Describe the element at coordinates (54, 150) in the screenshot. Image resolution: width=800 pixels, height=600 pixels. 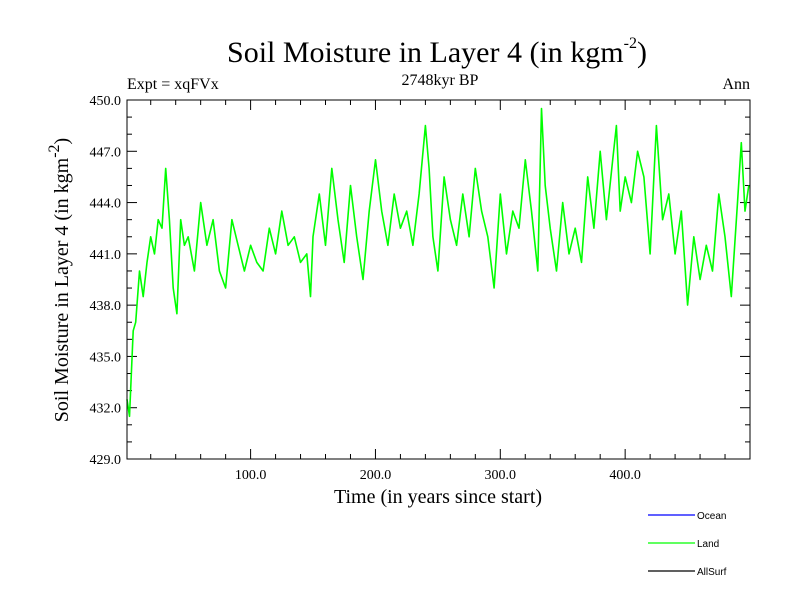
I see `y-axis-label-sup: -2` at that location.